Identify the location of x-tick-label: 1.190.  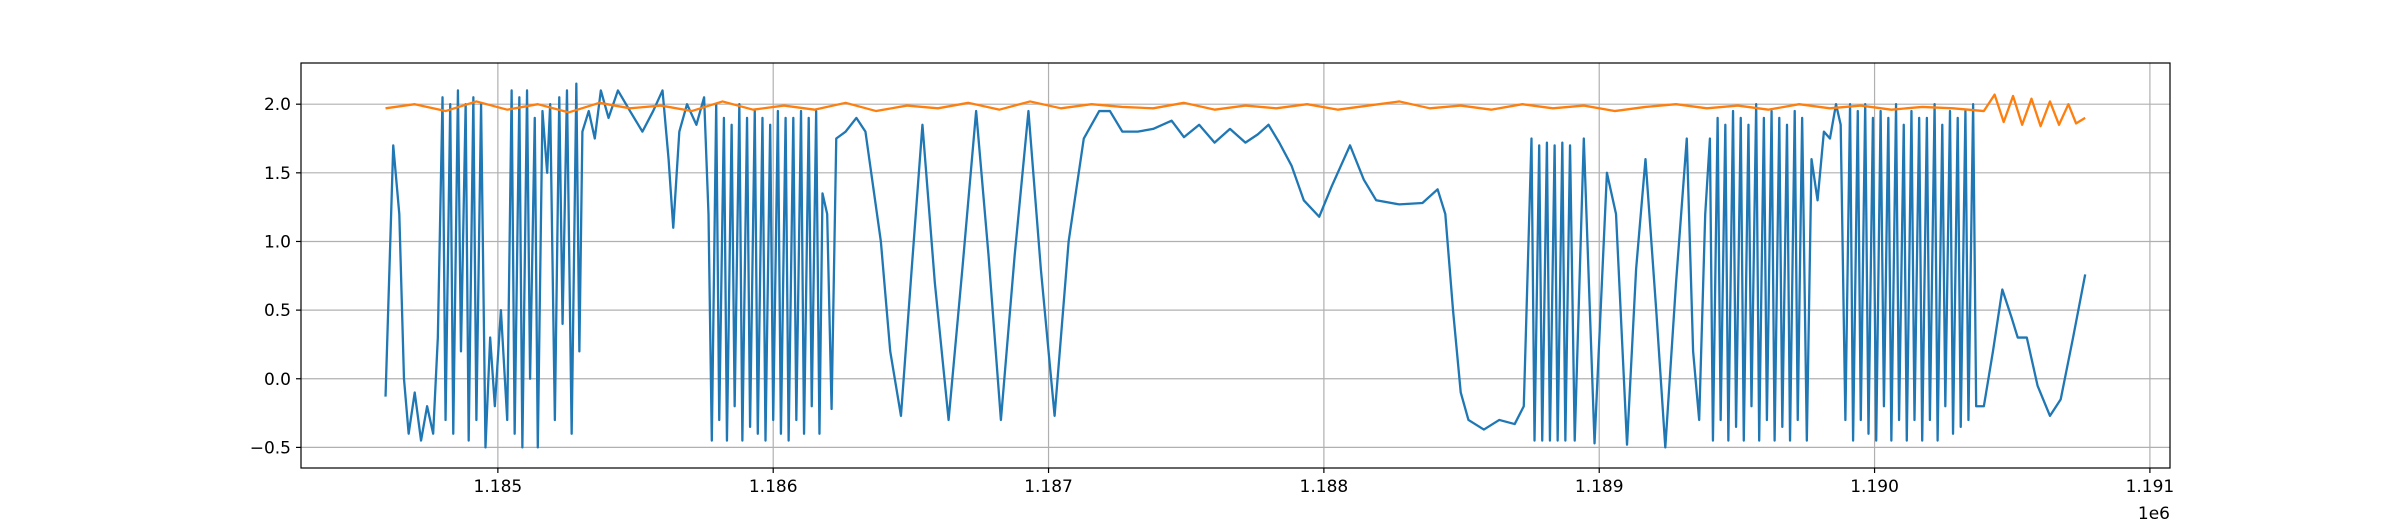
(1874, 487).